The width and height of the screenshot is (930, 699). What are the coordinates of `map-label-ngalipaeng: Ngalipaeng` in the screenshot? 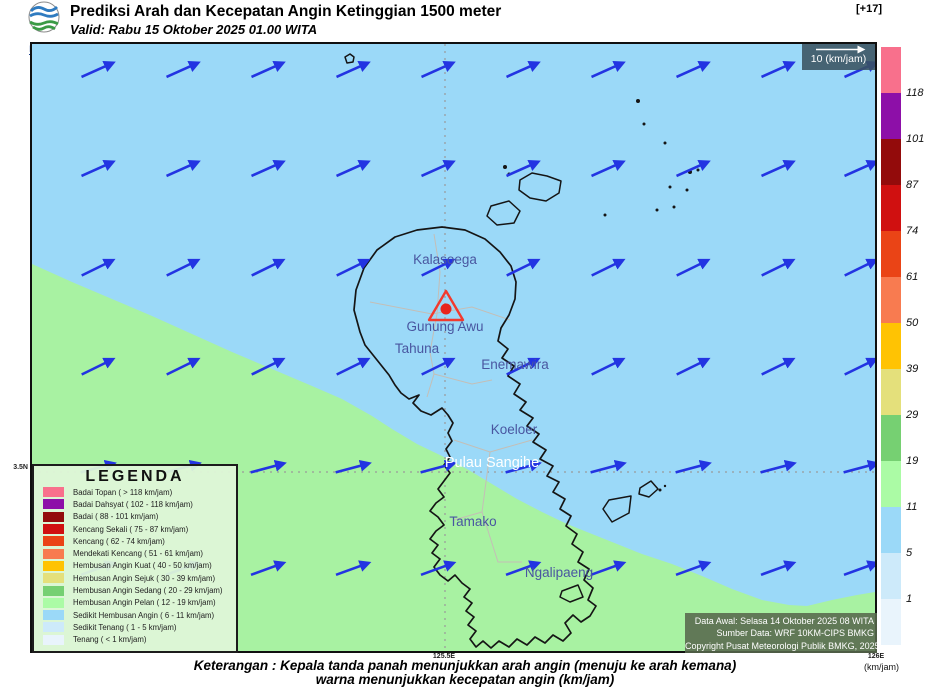 It's located at (559, 572).